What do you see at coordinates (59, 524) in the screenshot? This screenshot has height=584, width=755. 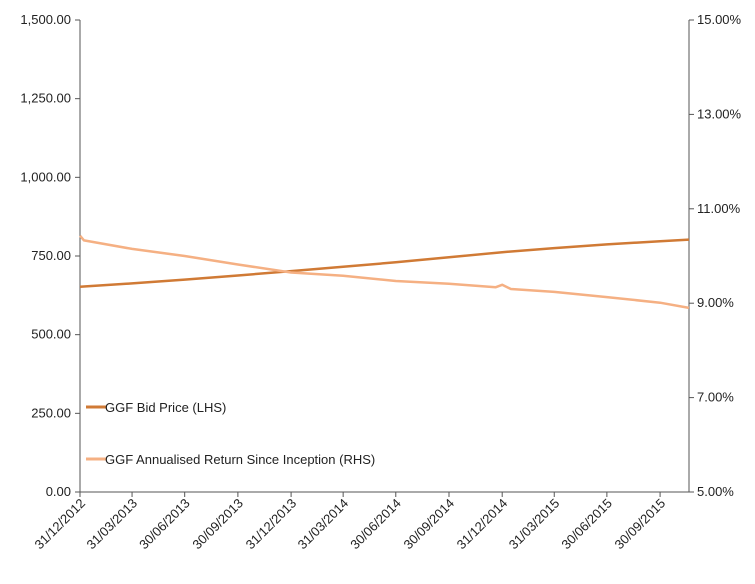 I see `x-tick-label: 31/12/2012` at bounding box center [59, 524].